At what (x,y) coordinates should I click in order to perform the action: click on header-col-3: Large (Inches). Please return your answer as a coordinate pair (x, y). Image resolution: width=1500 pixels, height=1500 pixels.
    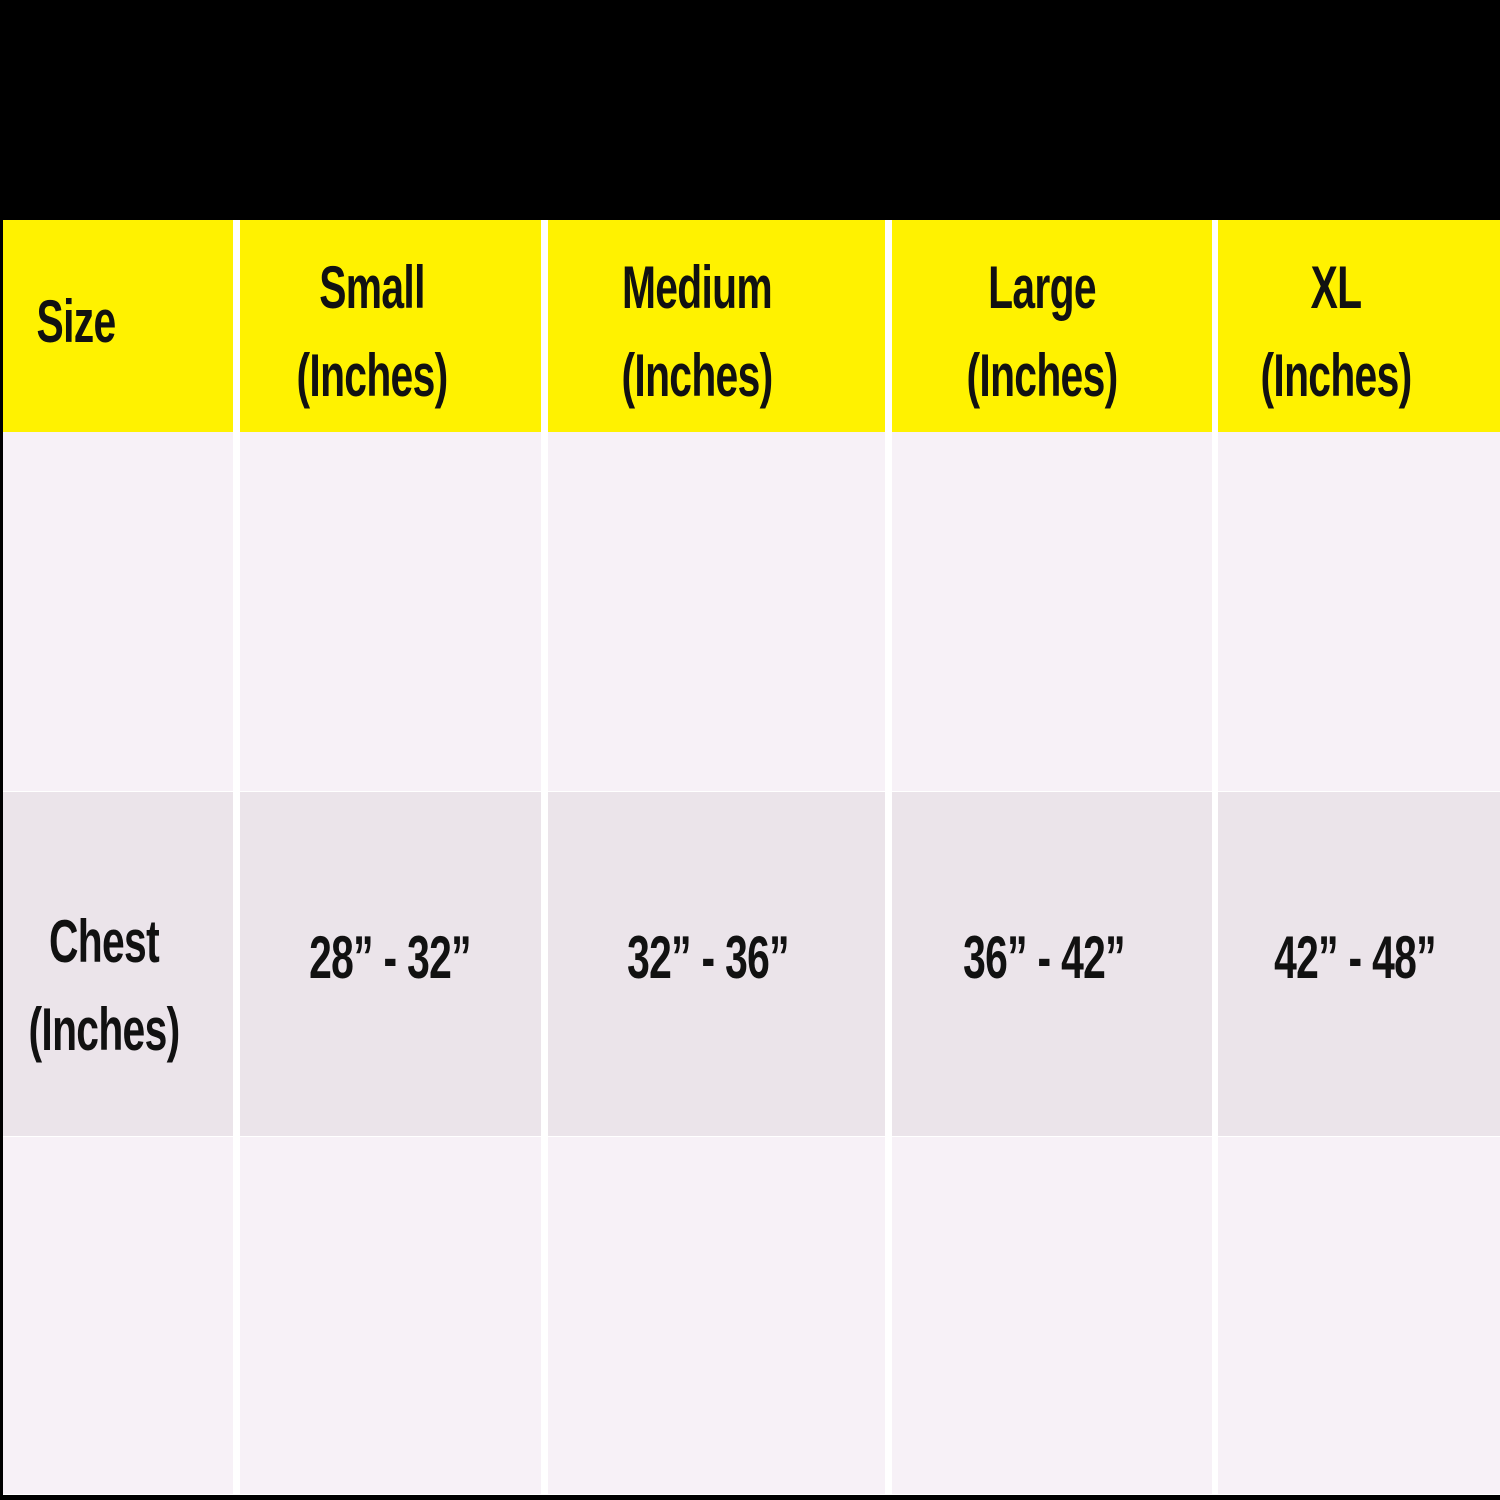
    Looking at the image, I should click on (1042, 332).